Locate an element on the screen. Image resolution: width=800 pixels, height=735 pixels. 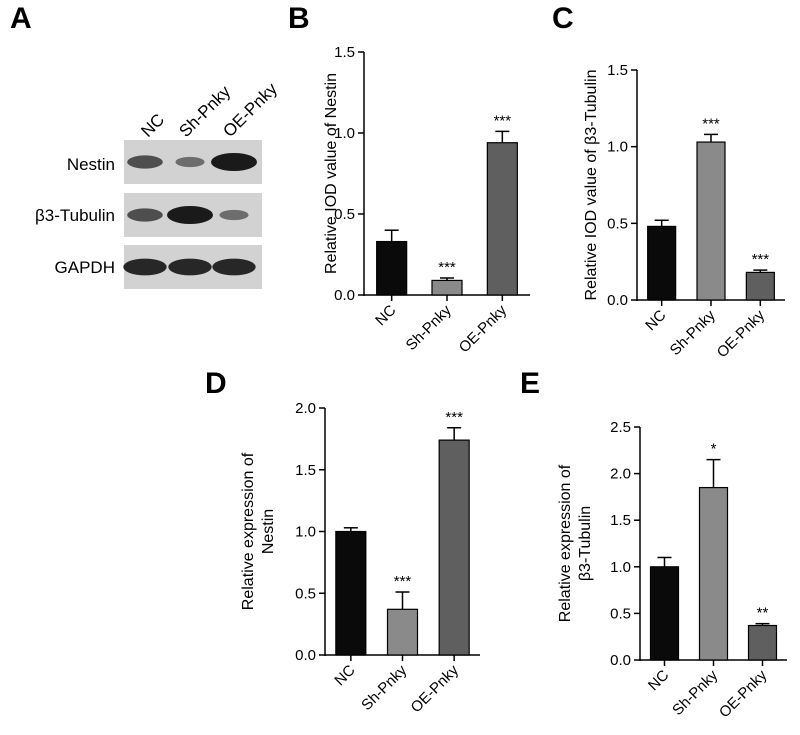
y-tick-label: 2.5 is located at coordinates (620, 427).